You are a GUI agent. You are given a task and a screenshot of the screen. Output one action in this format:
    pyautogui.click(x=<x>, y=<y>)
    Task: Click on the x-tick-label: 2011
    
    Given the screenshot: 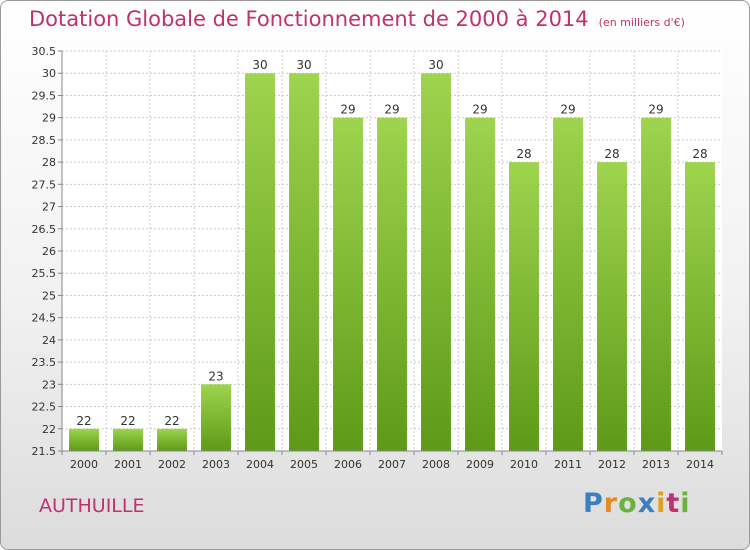 What is the action you would take?
    pyautogui.click(x=568, y=464)
    